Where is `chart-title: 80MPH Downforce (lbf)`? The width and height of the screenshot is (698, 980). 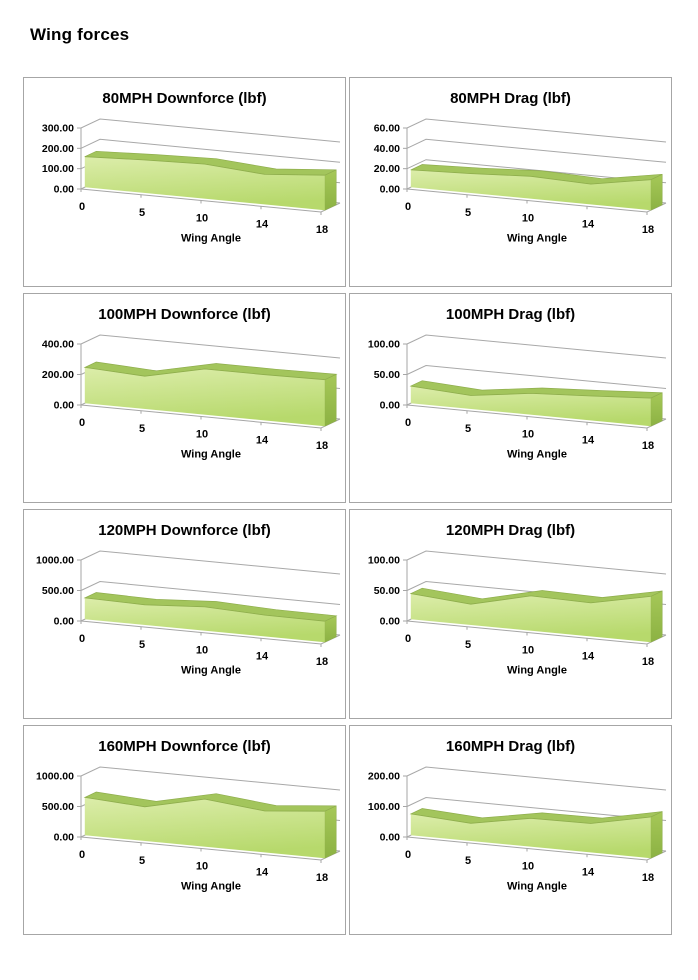 chart-title: 80MPH Downforce (lbf) is located at coordinates (184, 98).